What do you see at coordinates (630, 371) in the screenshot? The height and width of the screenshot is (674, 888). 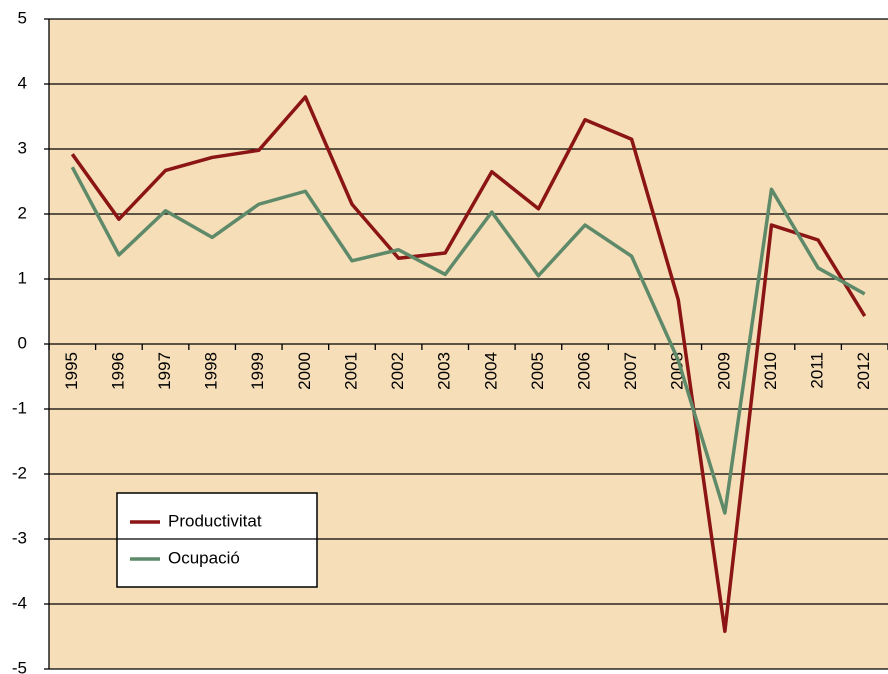 I see `x-tick-label: 2007` at bounding box center [630, 371].